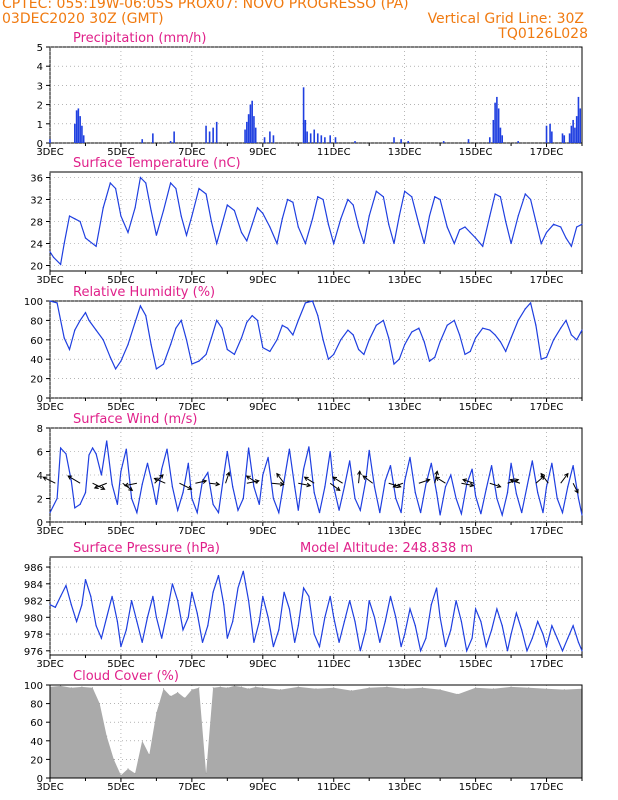  I want to click on x-tick-label: 5DEC, so click(120, 152).